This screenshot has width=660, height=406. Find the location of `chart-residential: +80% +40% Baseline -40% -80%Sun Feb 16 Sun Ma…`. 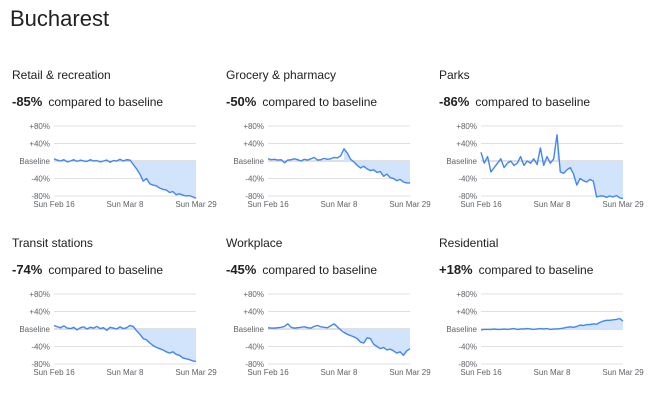

chart-residential: +80% +40% Baseline -40% -80%Sun Feb 16 Sun Ma… is located at coordinates (545, 333).